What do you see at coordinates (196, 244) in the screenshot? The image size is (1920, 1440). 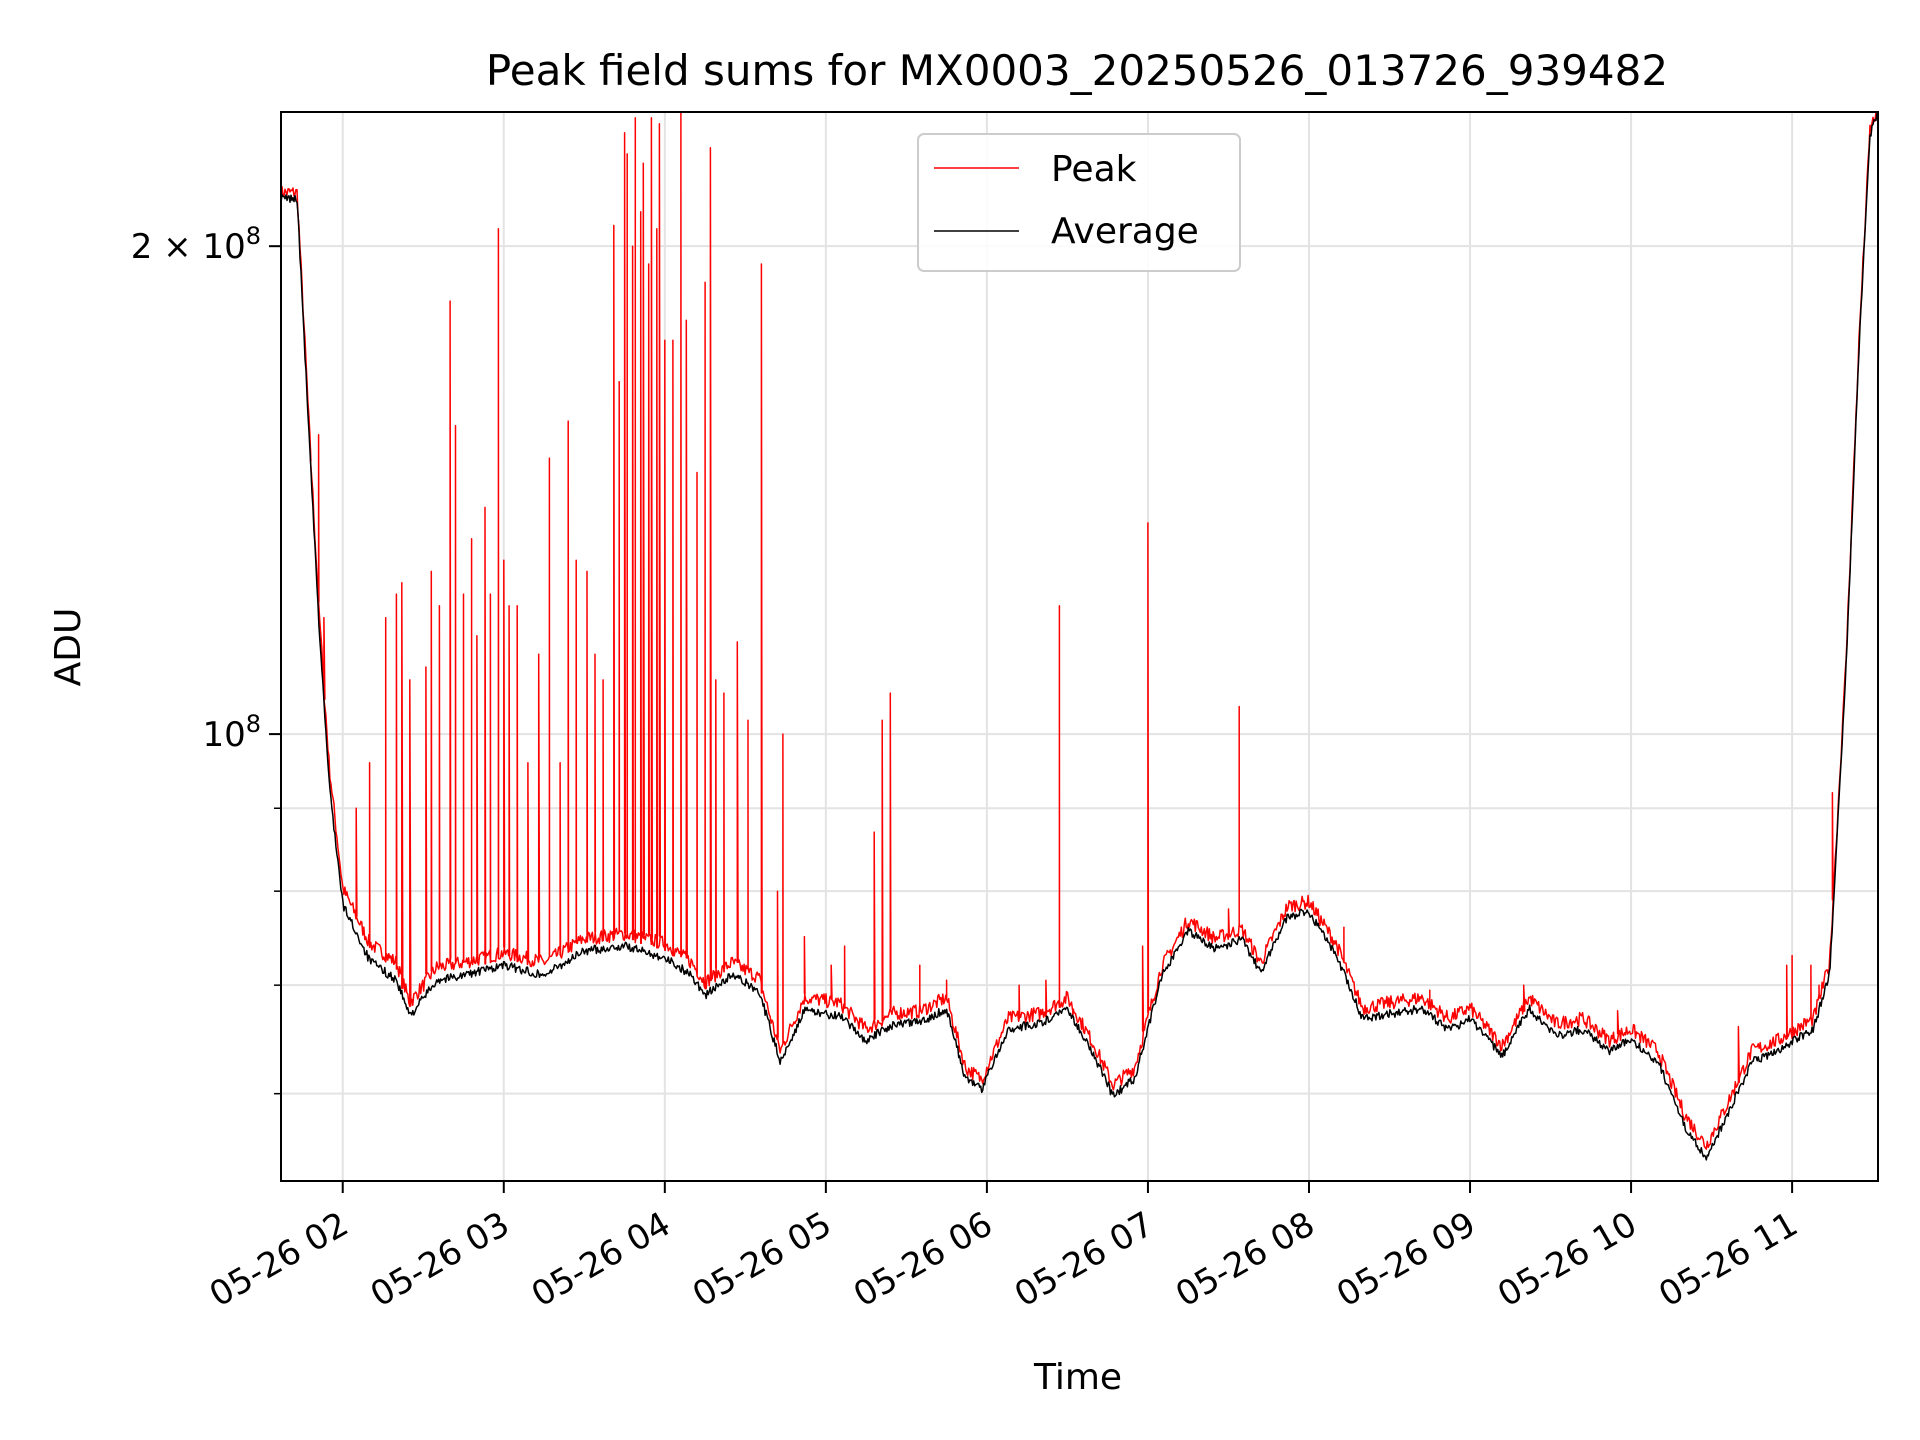 I see `y-tick-label: 2 × 108` at bounding box center [196, 244].